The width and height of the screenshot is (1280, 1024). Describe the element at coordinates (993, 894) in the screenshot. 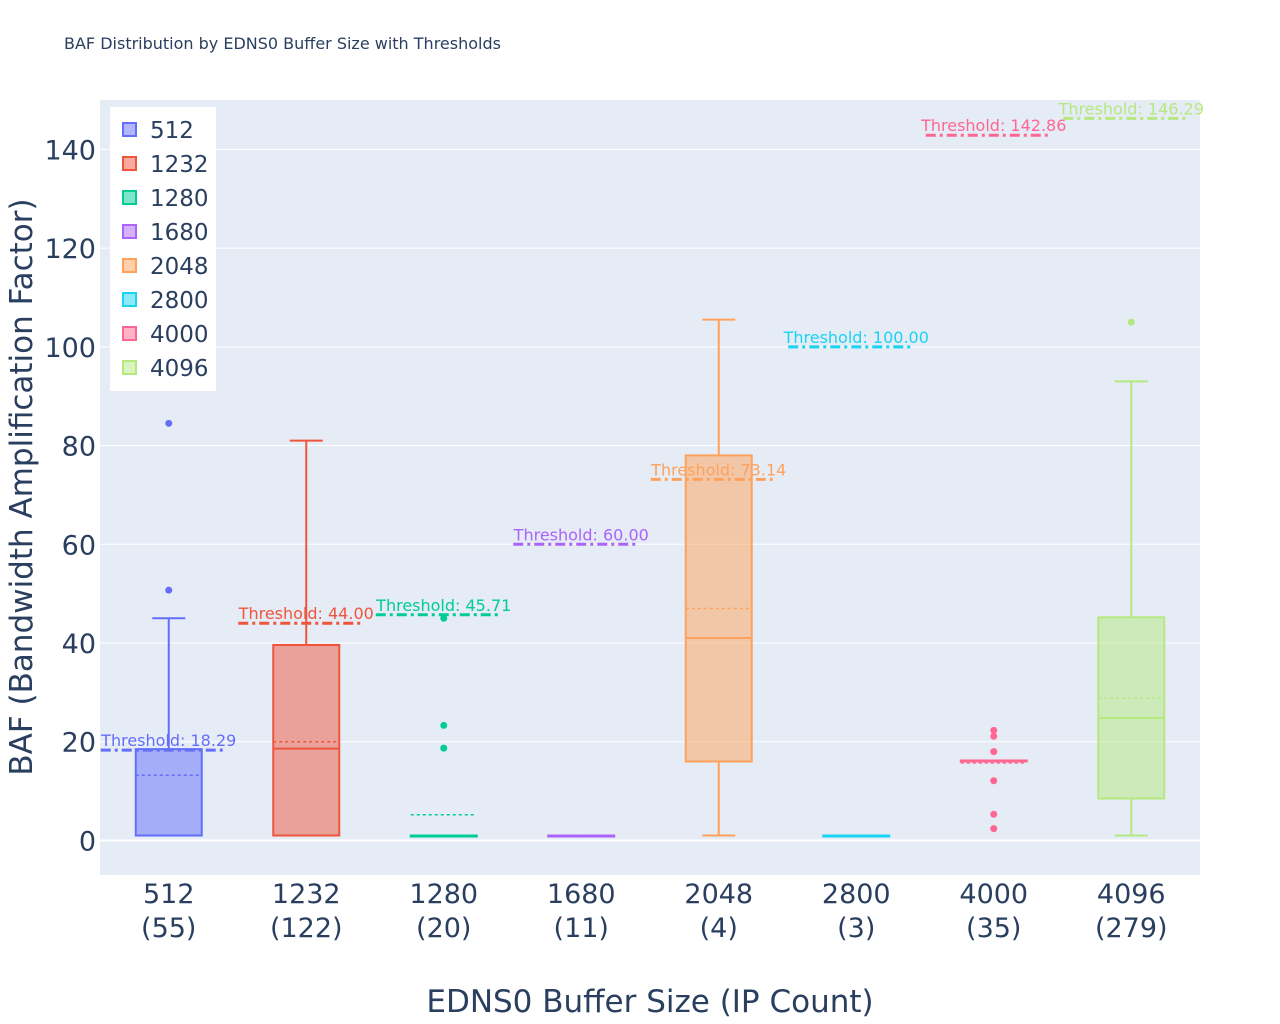

I see `x-tick-label-4000: 4000` at that location.